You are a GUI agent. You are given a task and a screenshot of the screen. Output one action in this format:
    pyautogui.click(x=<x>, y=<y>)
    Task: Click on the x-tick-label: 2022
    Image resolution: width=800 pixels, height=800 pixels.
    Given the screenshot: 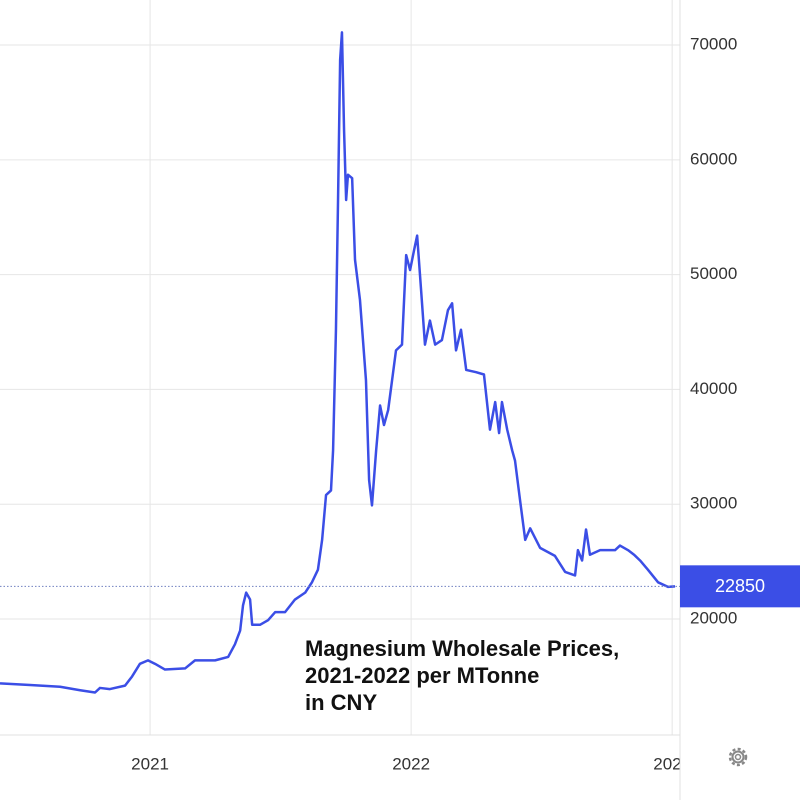 What is the action you would take?
    pyautogui.click(x=411, y=763)
    